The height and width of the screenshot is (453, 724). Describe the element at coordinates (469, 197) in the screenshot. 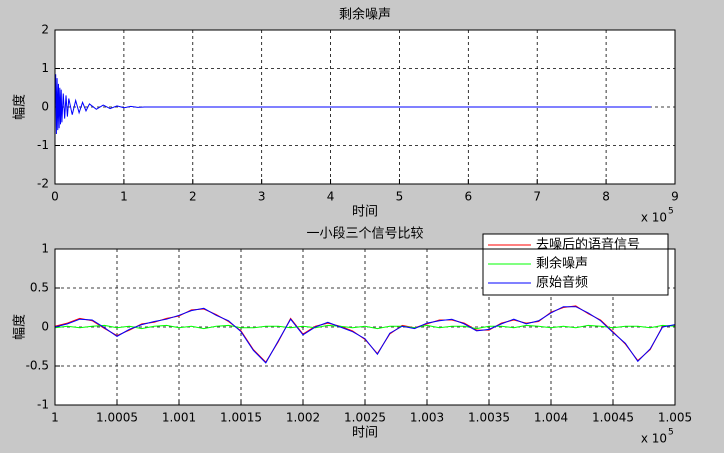

I see `x-tick-label: 6` at that location.